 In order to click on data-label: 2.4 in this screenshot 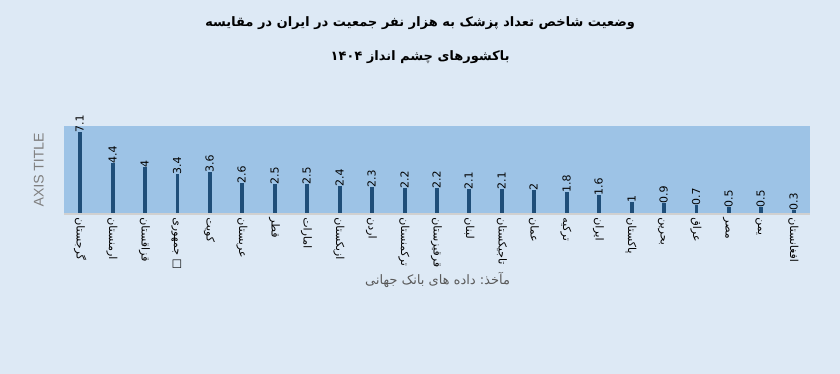, I will do `click(340, 177)`.